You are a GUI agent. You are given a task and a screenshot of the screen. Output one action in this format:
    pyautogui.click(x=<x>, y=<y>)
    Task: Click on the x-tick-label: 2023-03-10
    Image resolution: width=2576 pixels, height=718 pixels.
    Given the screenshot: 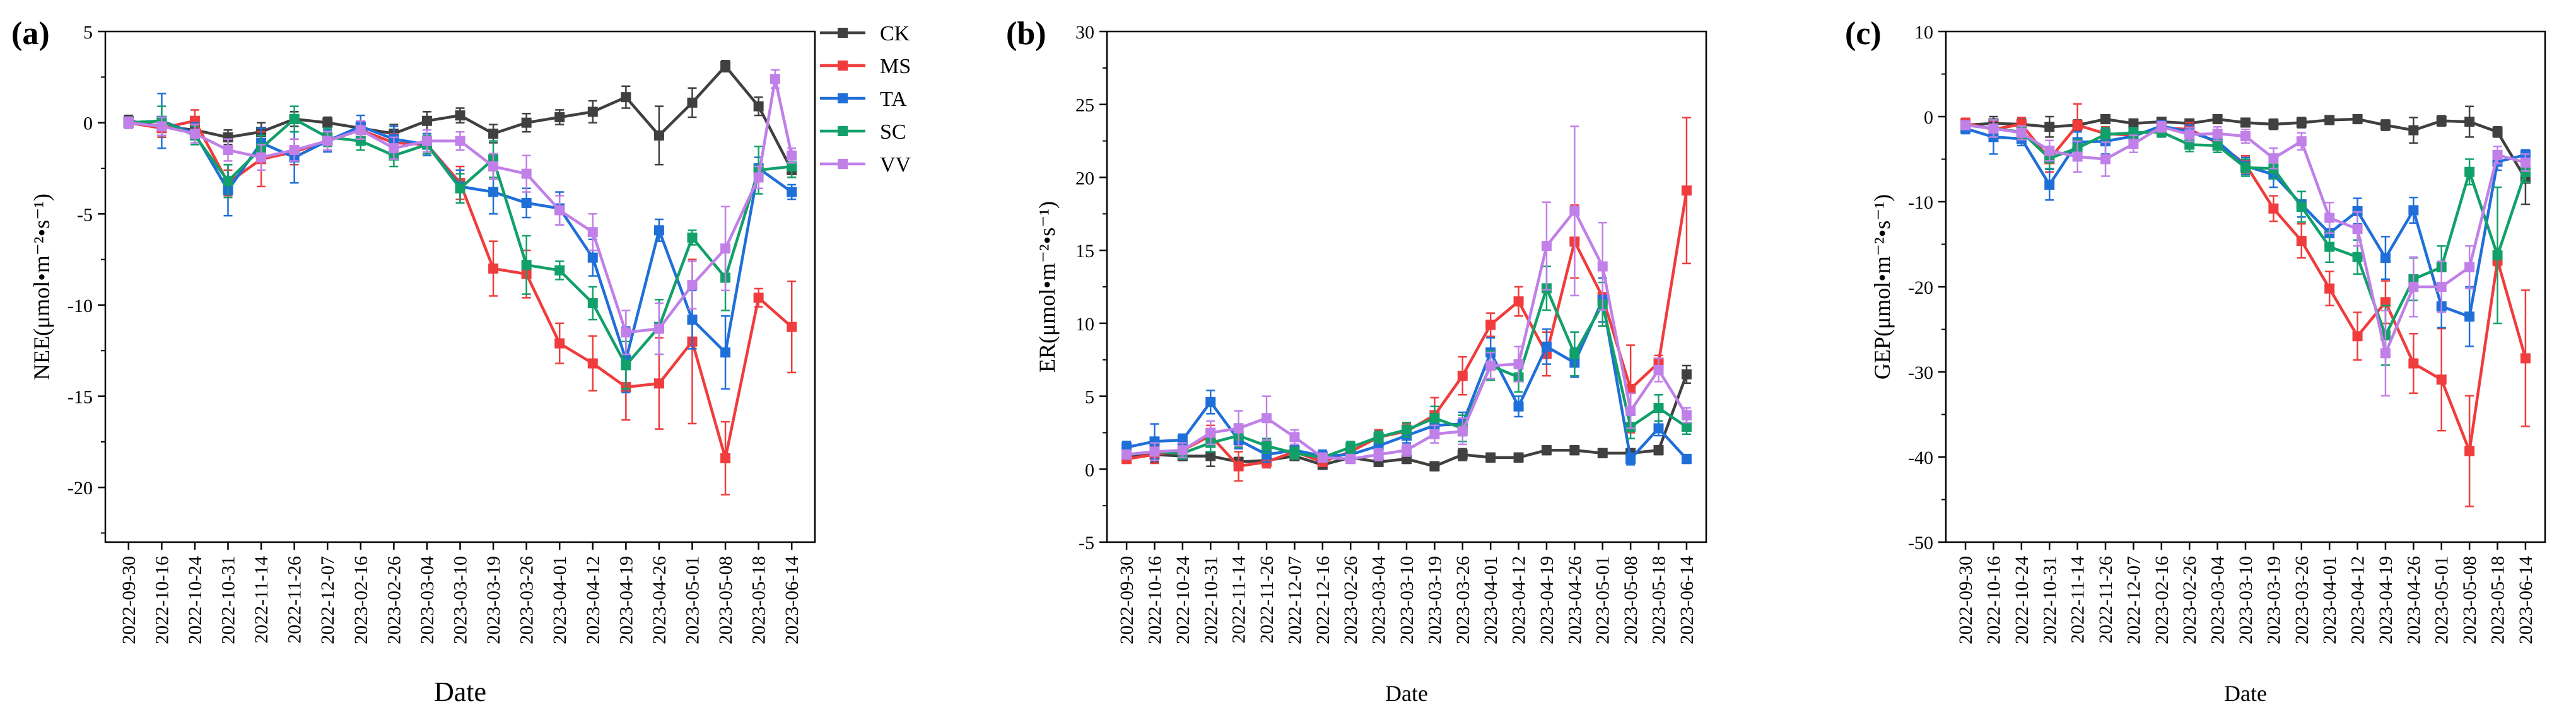 What is the action you would take?
    pyautogui.click(x=1406, y=600)
    